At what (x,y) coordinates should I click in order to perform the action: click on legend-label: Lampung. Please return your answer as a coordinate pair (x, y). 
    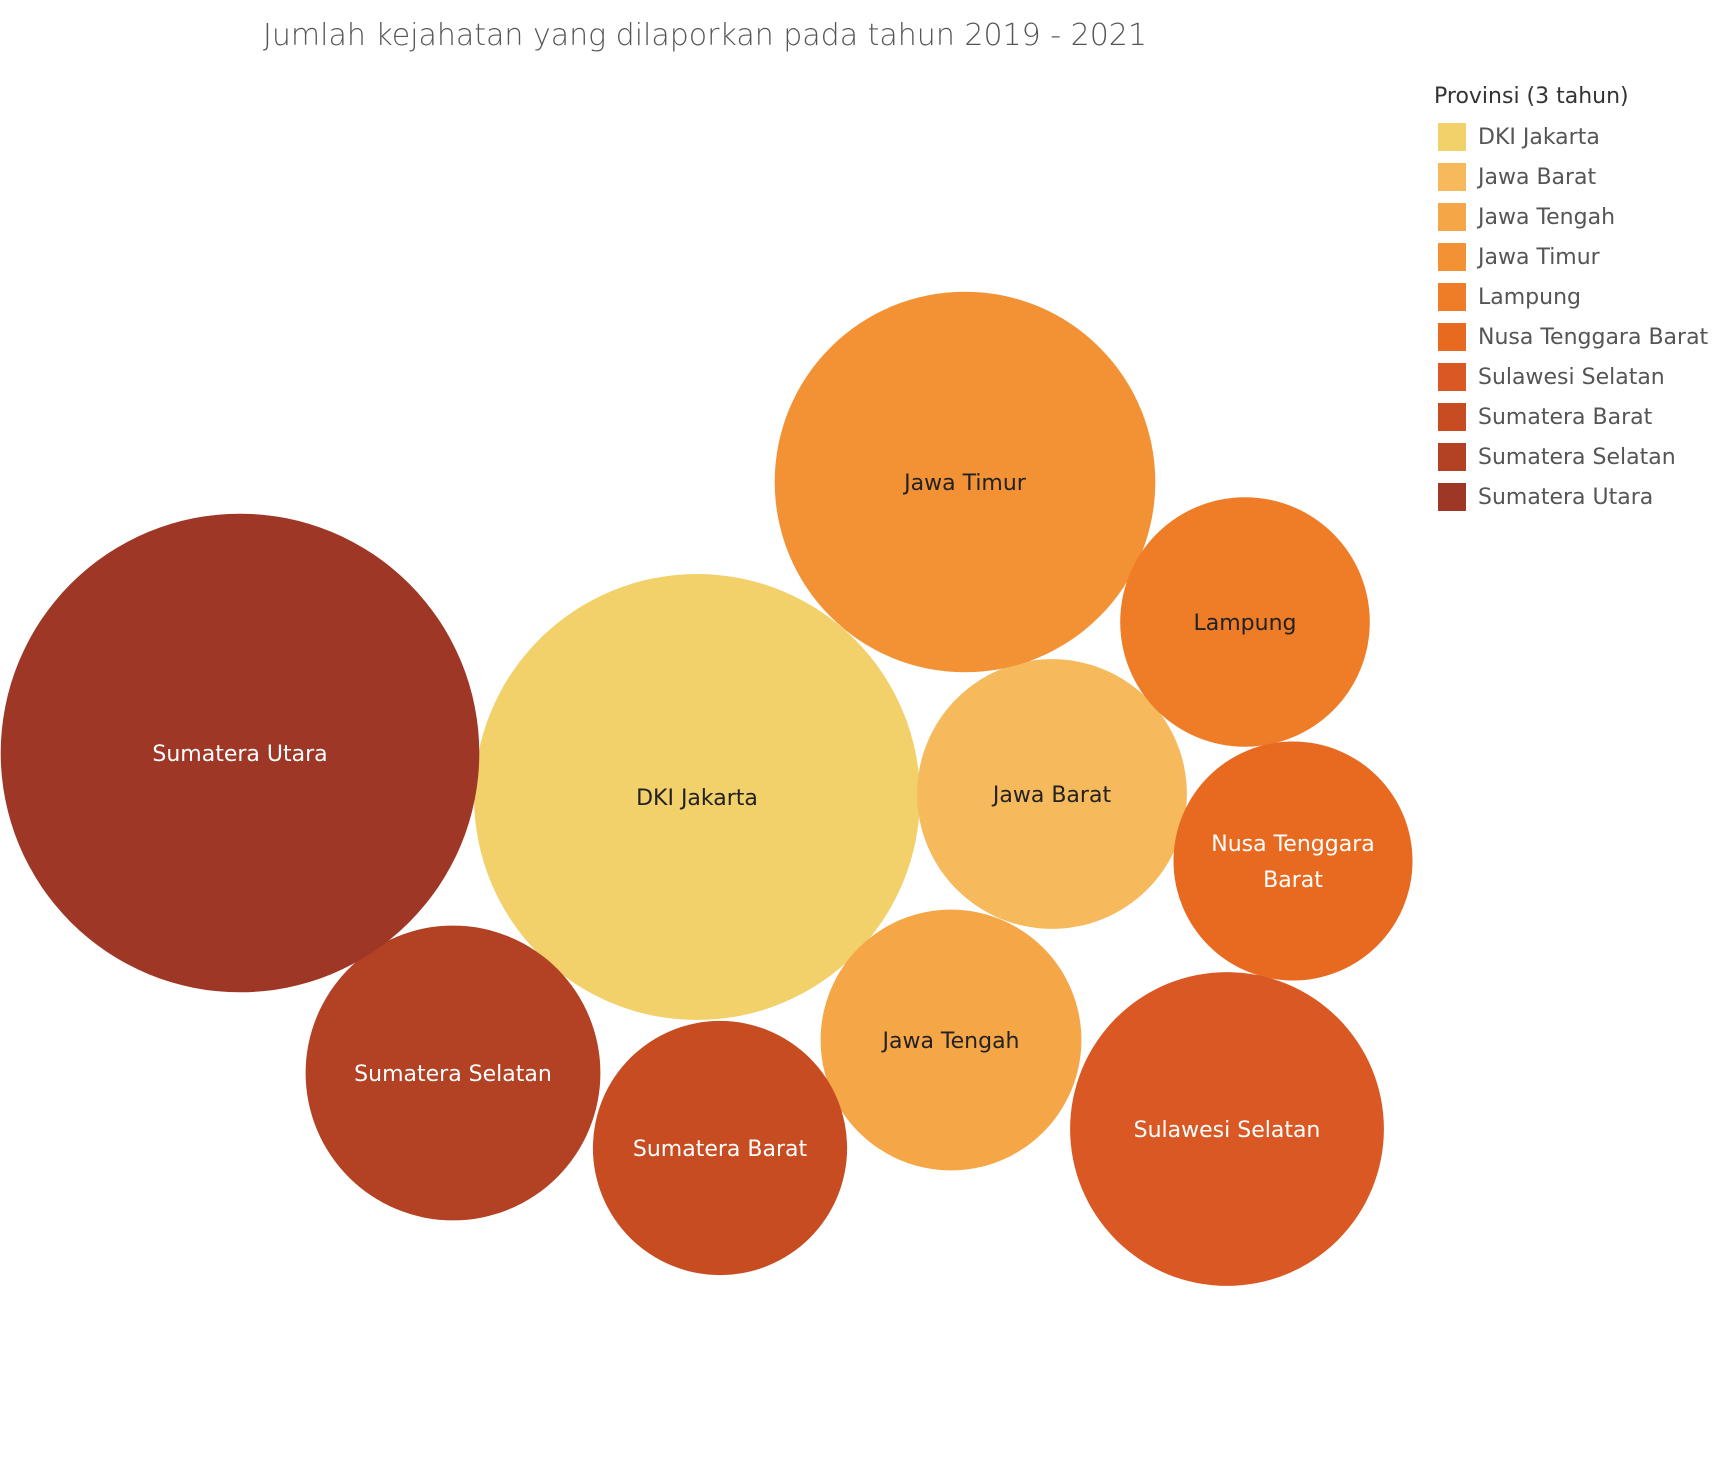
    Looking at the image, I should click on (1529, 297).